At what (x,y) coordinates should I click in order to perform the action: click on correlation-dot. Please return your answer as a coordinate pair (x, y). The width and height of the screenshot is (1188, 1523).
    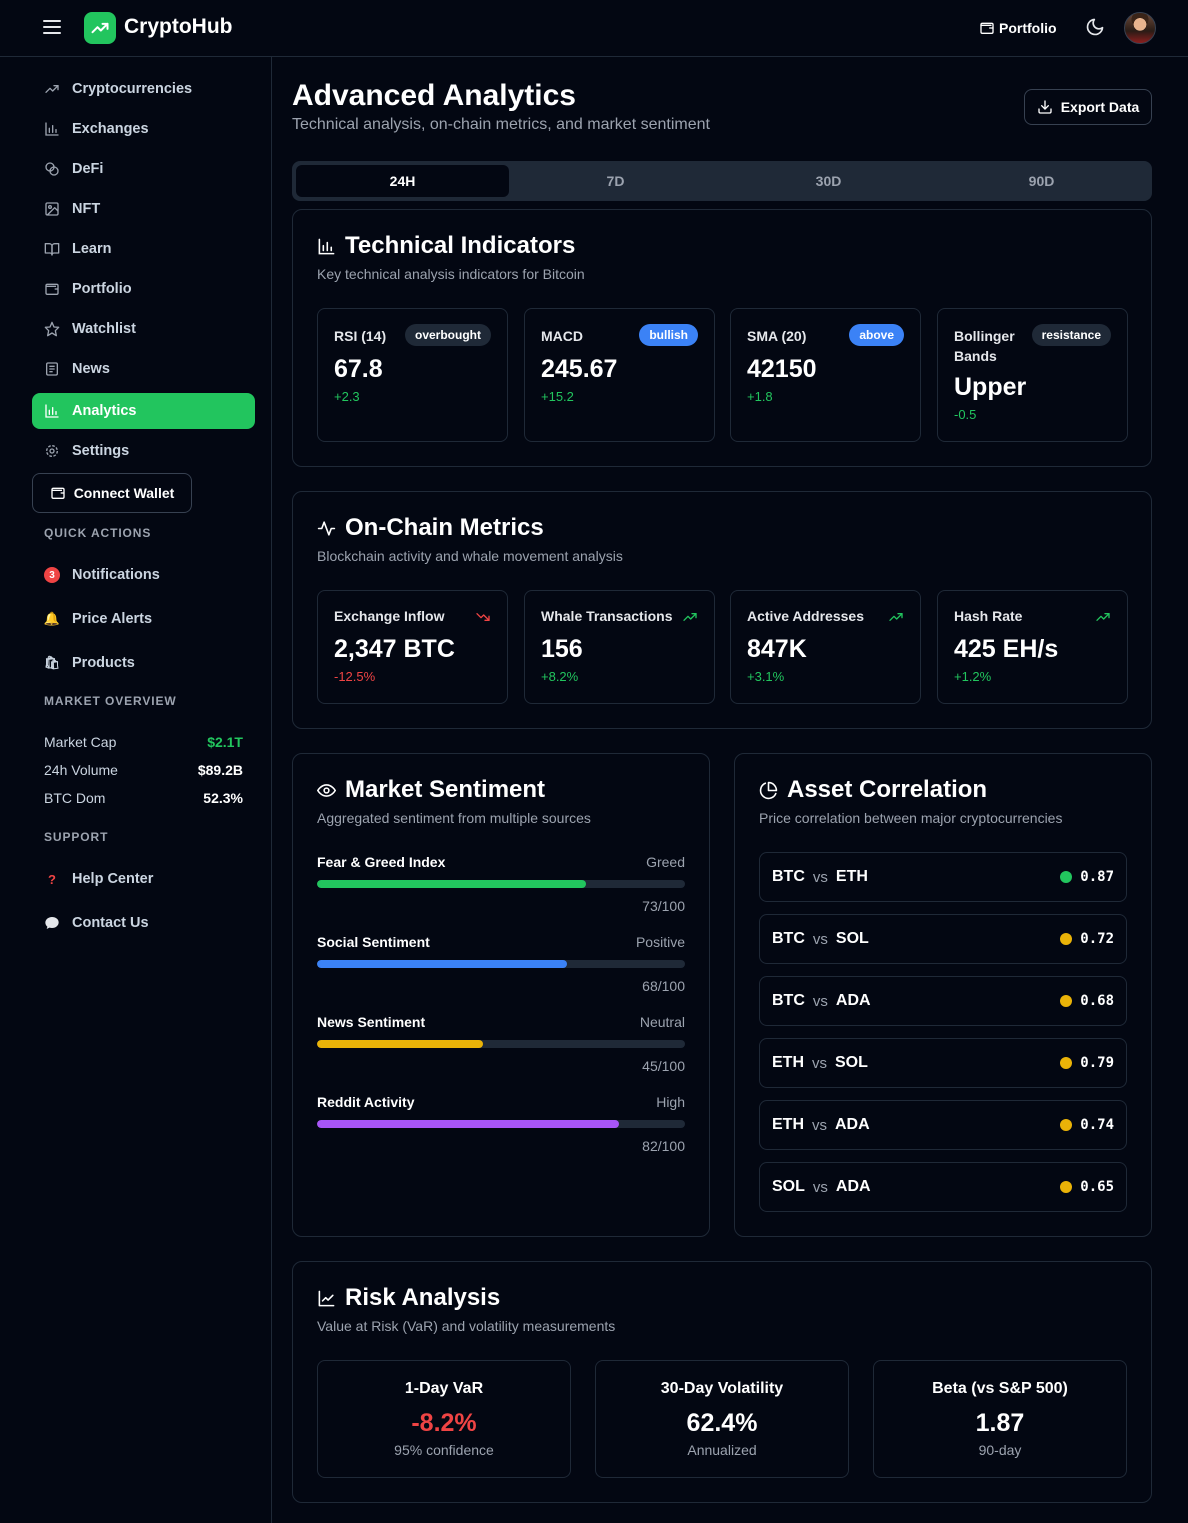
    Looking at the image, I should click on (1066, 1187).